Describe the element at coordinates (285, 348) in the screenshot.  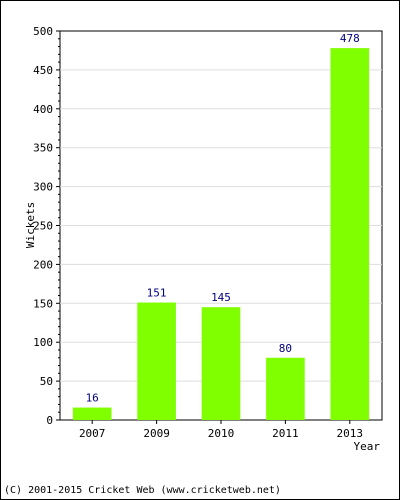
I see `data-label: 80` at that location.